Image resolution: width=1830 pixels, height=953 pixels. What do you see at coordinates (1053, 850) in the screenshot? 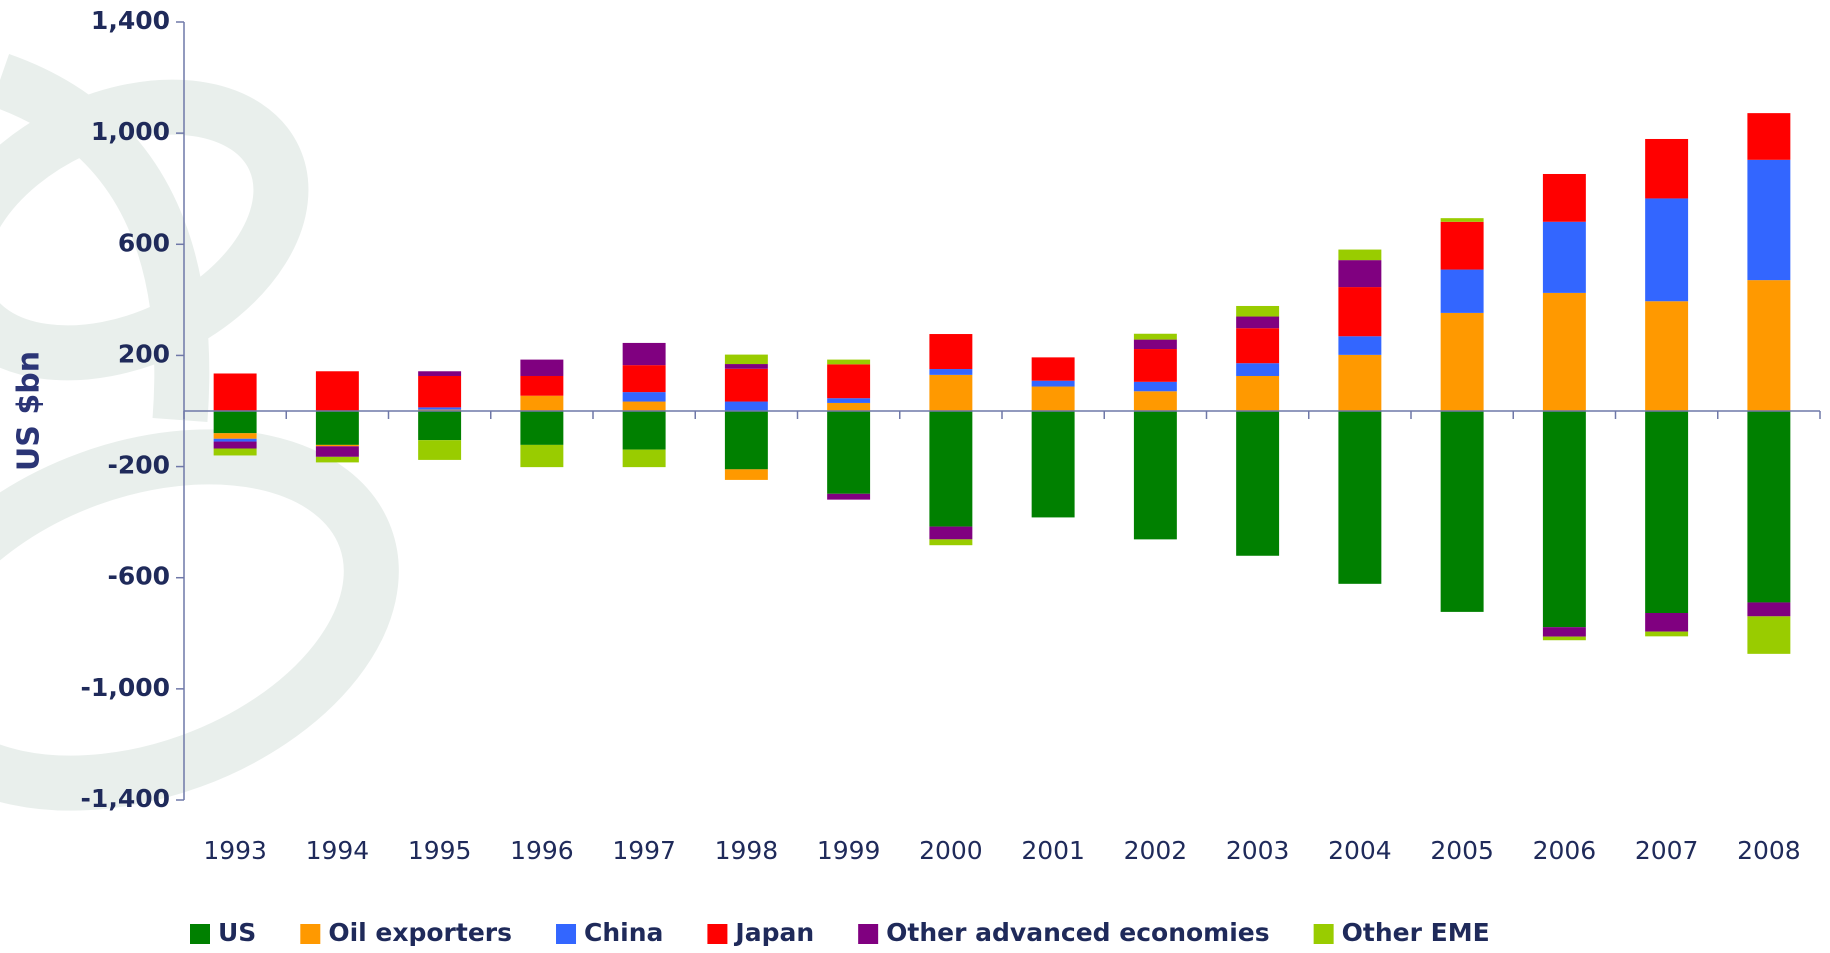
I see `x-tick-label: 2001` at bounding box center [1053, 850].